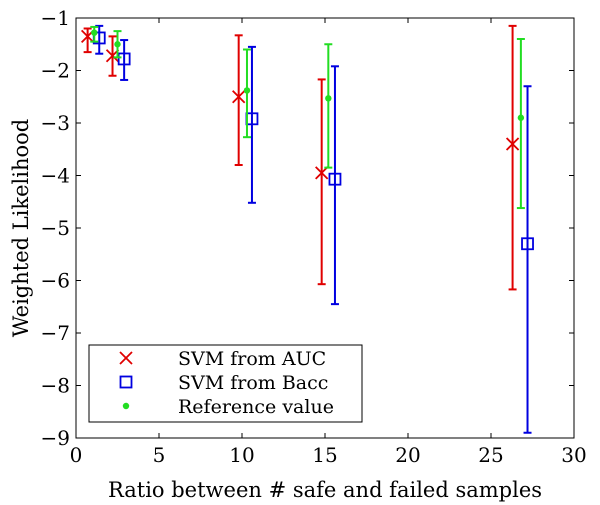 The image size is (600, 505). Describe the element at coordinates (253, 383) in the screenshot. I see `legend-label: SVM from Bacc` at that location.